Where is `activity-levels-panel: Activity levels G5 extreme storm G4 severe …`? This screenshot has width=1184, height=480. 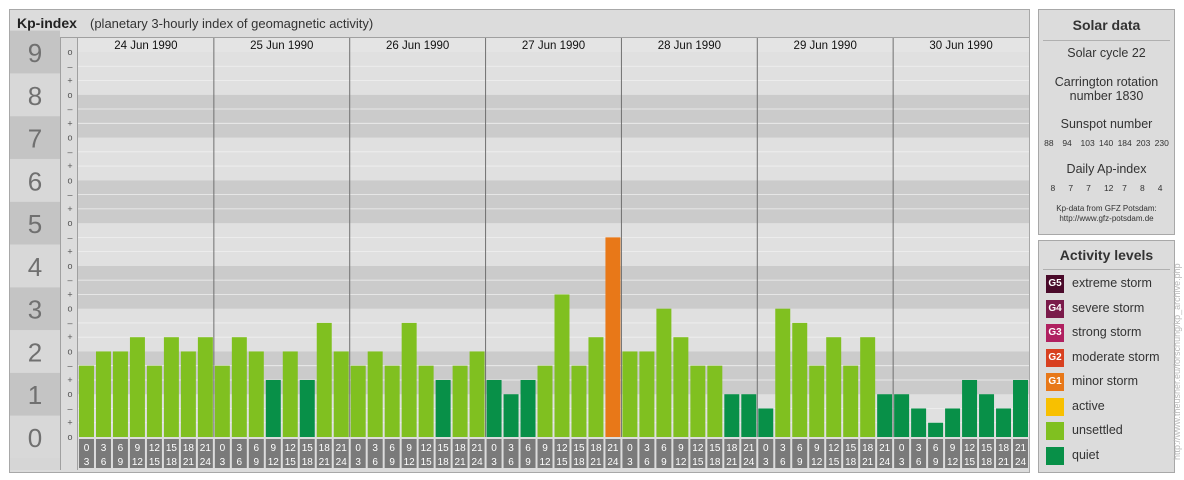 activity-levels-panel: Activity levels G5 extreme storm G4 severe … is located at coordinates (1106, 356).